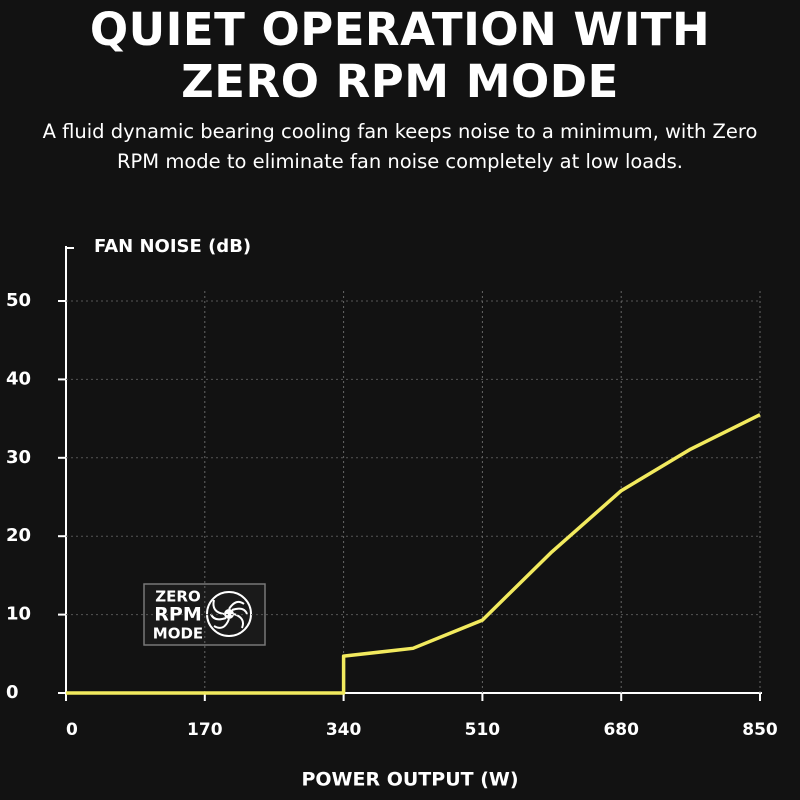 Image resolution: width=800 pixels, height=800 pixels. I want to click on y-tick-label: 50, so click(18, 300).